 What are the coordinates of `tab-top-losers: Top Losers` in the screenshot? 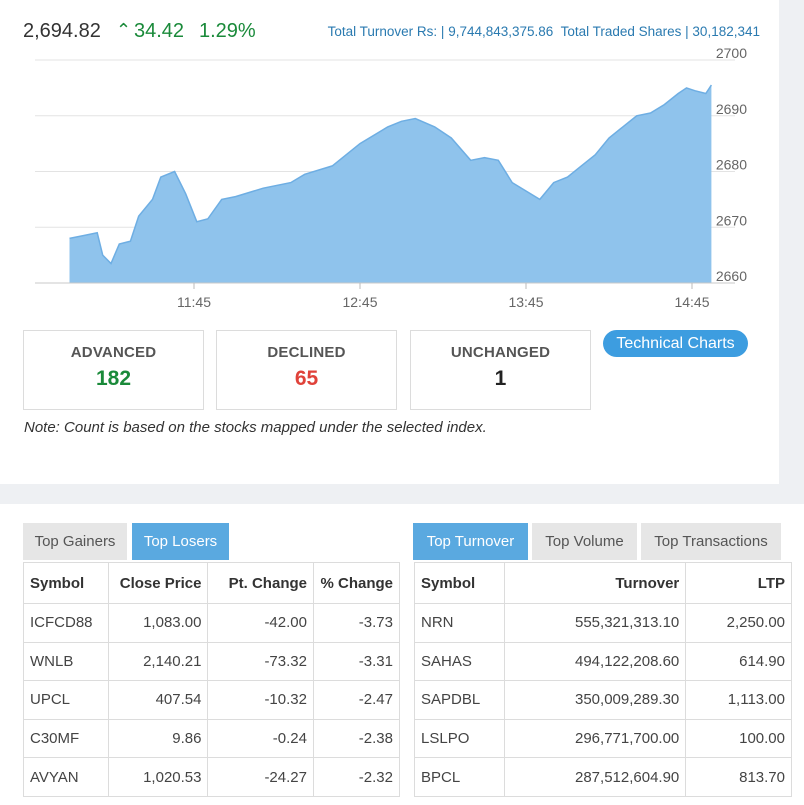 It's located at (180, 541).